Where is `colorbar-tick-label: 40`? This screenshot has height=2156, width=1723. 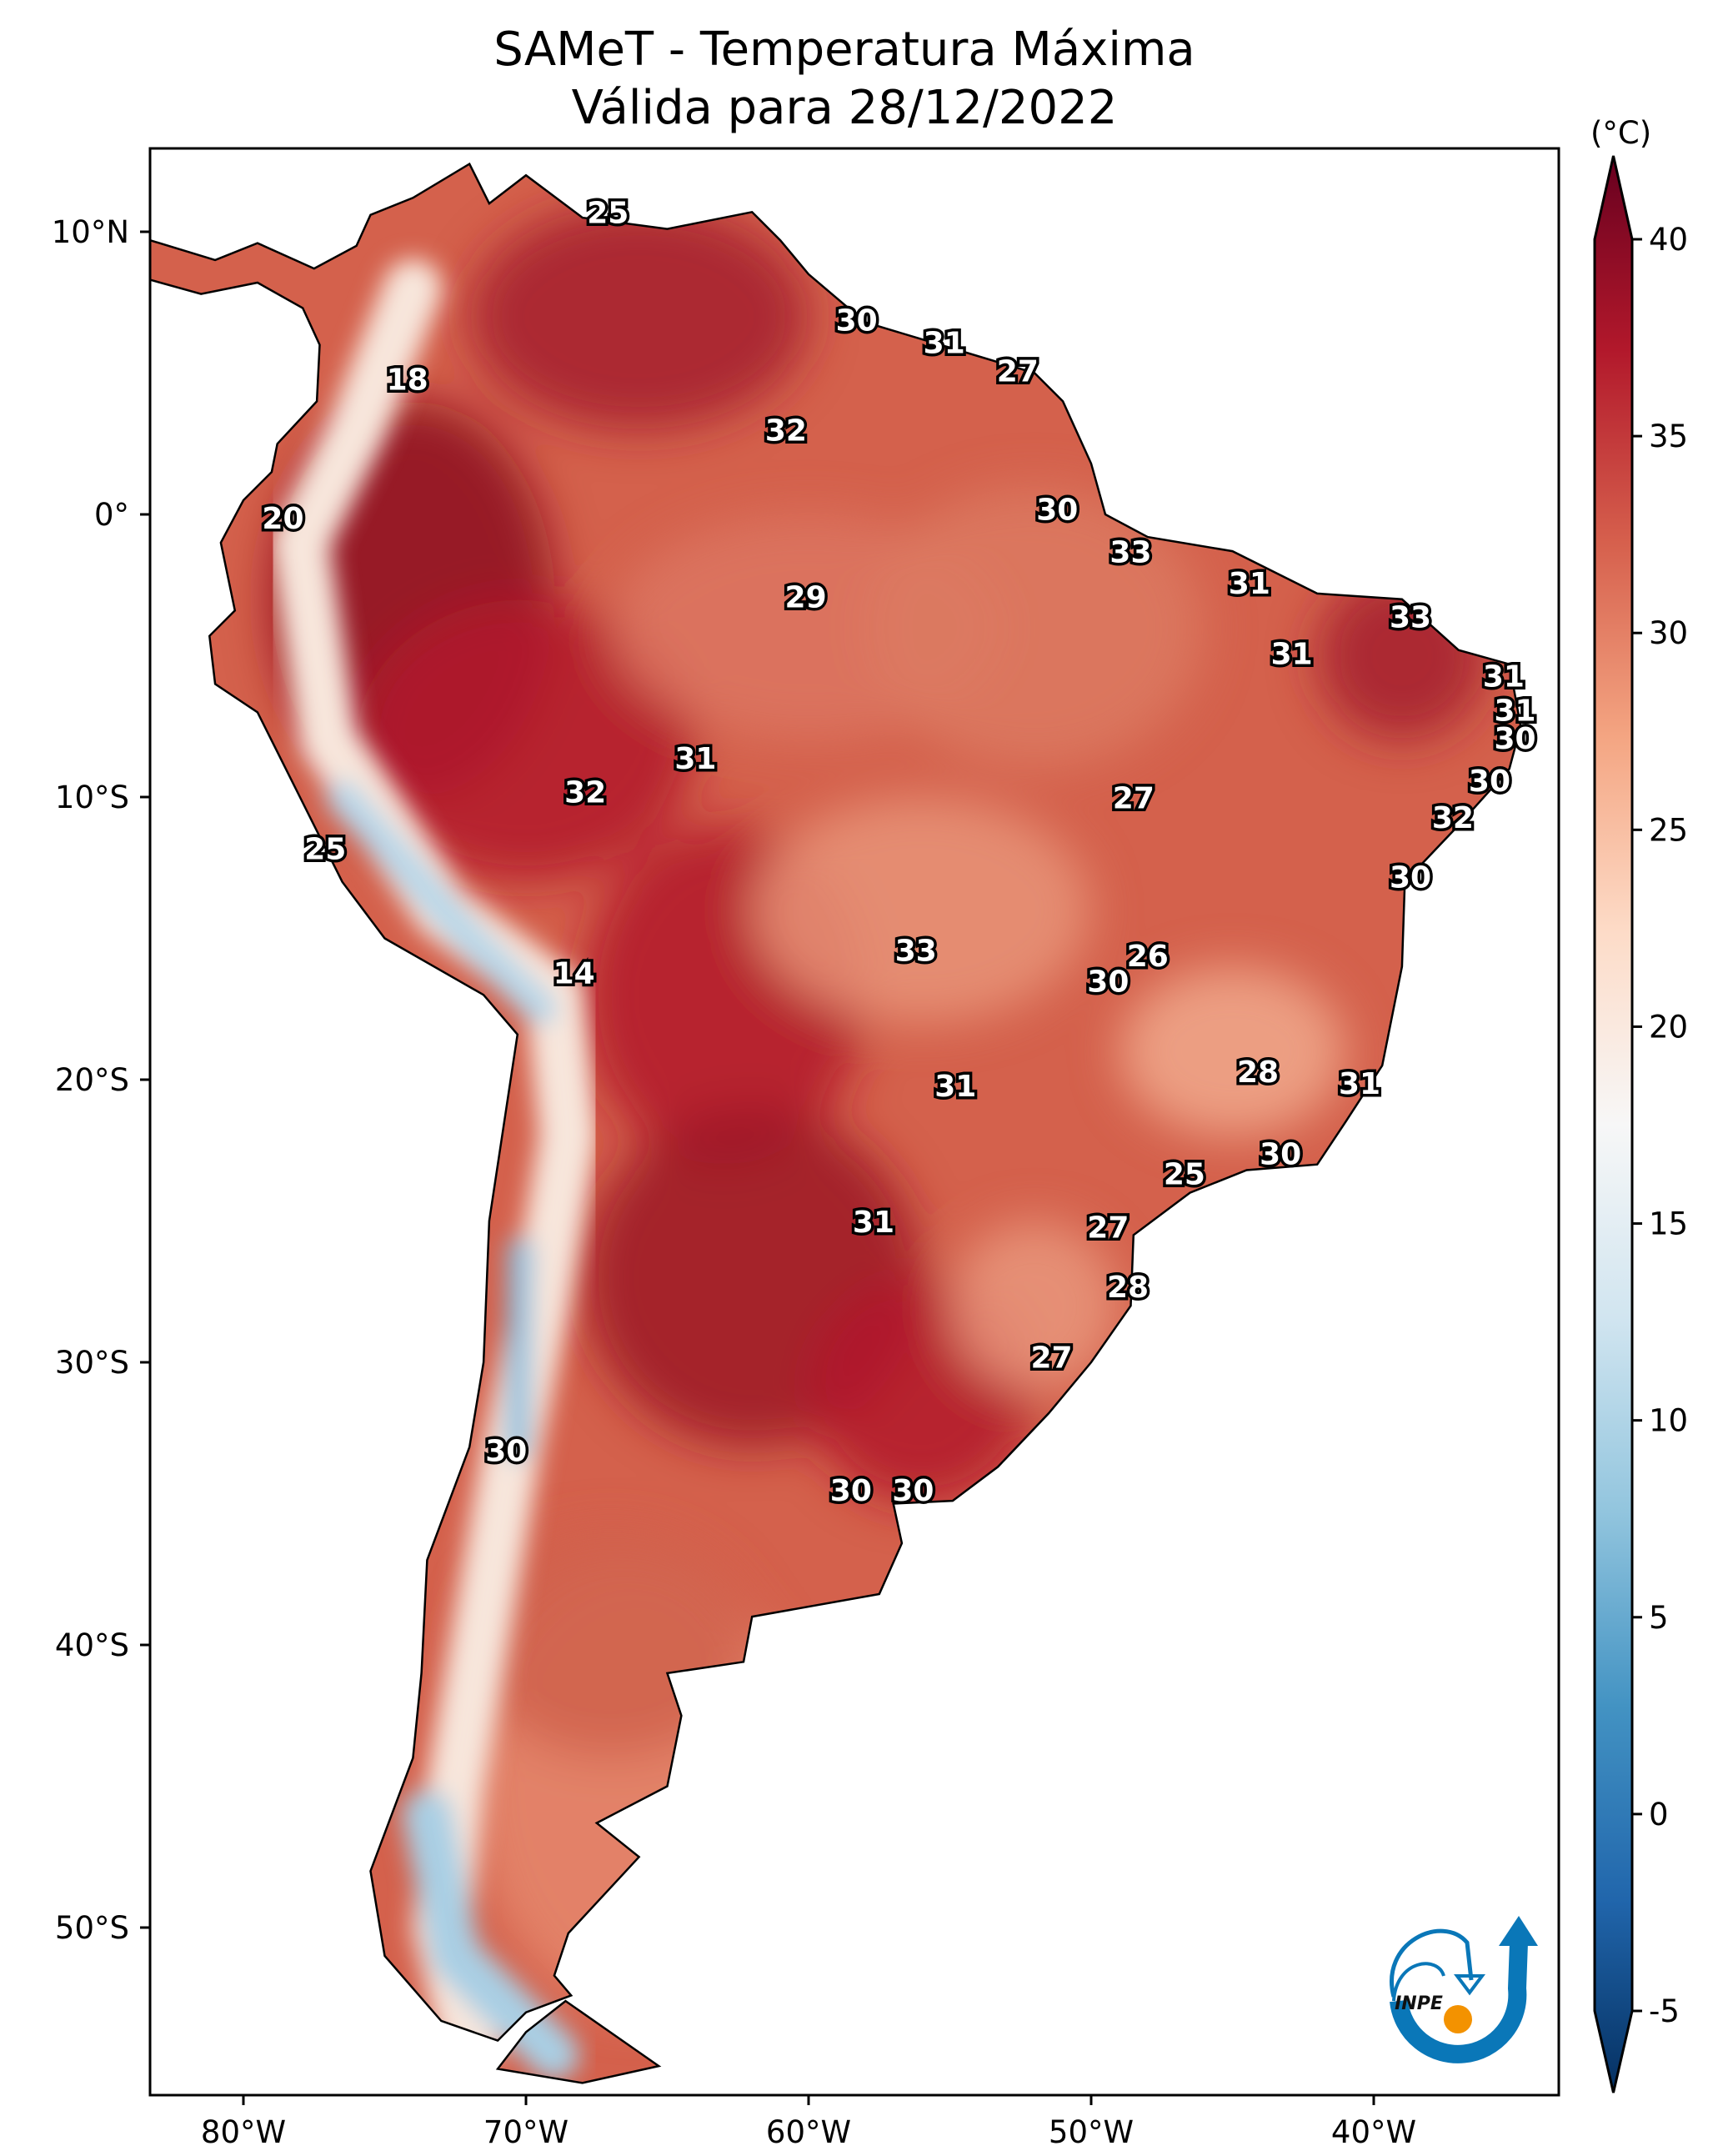
colorbar-tick-label: 40 is located at coordinates (1668, 240).